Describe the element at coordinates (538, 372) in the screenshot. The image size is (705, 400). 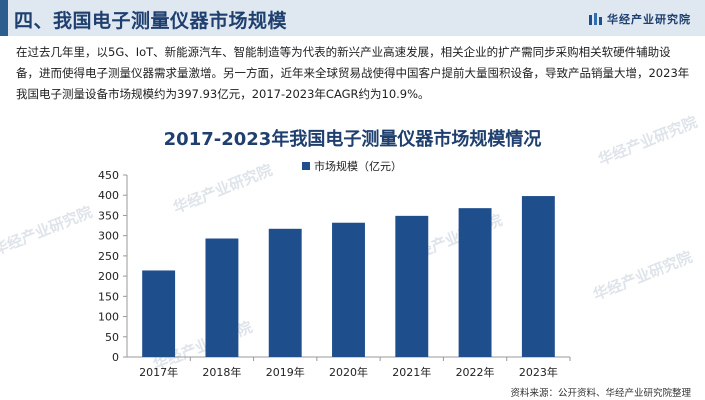
I see `x-tick-label: 2023年` at that location.